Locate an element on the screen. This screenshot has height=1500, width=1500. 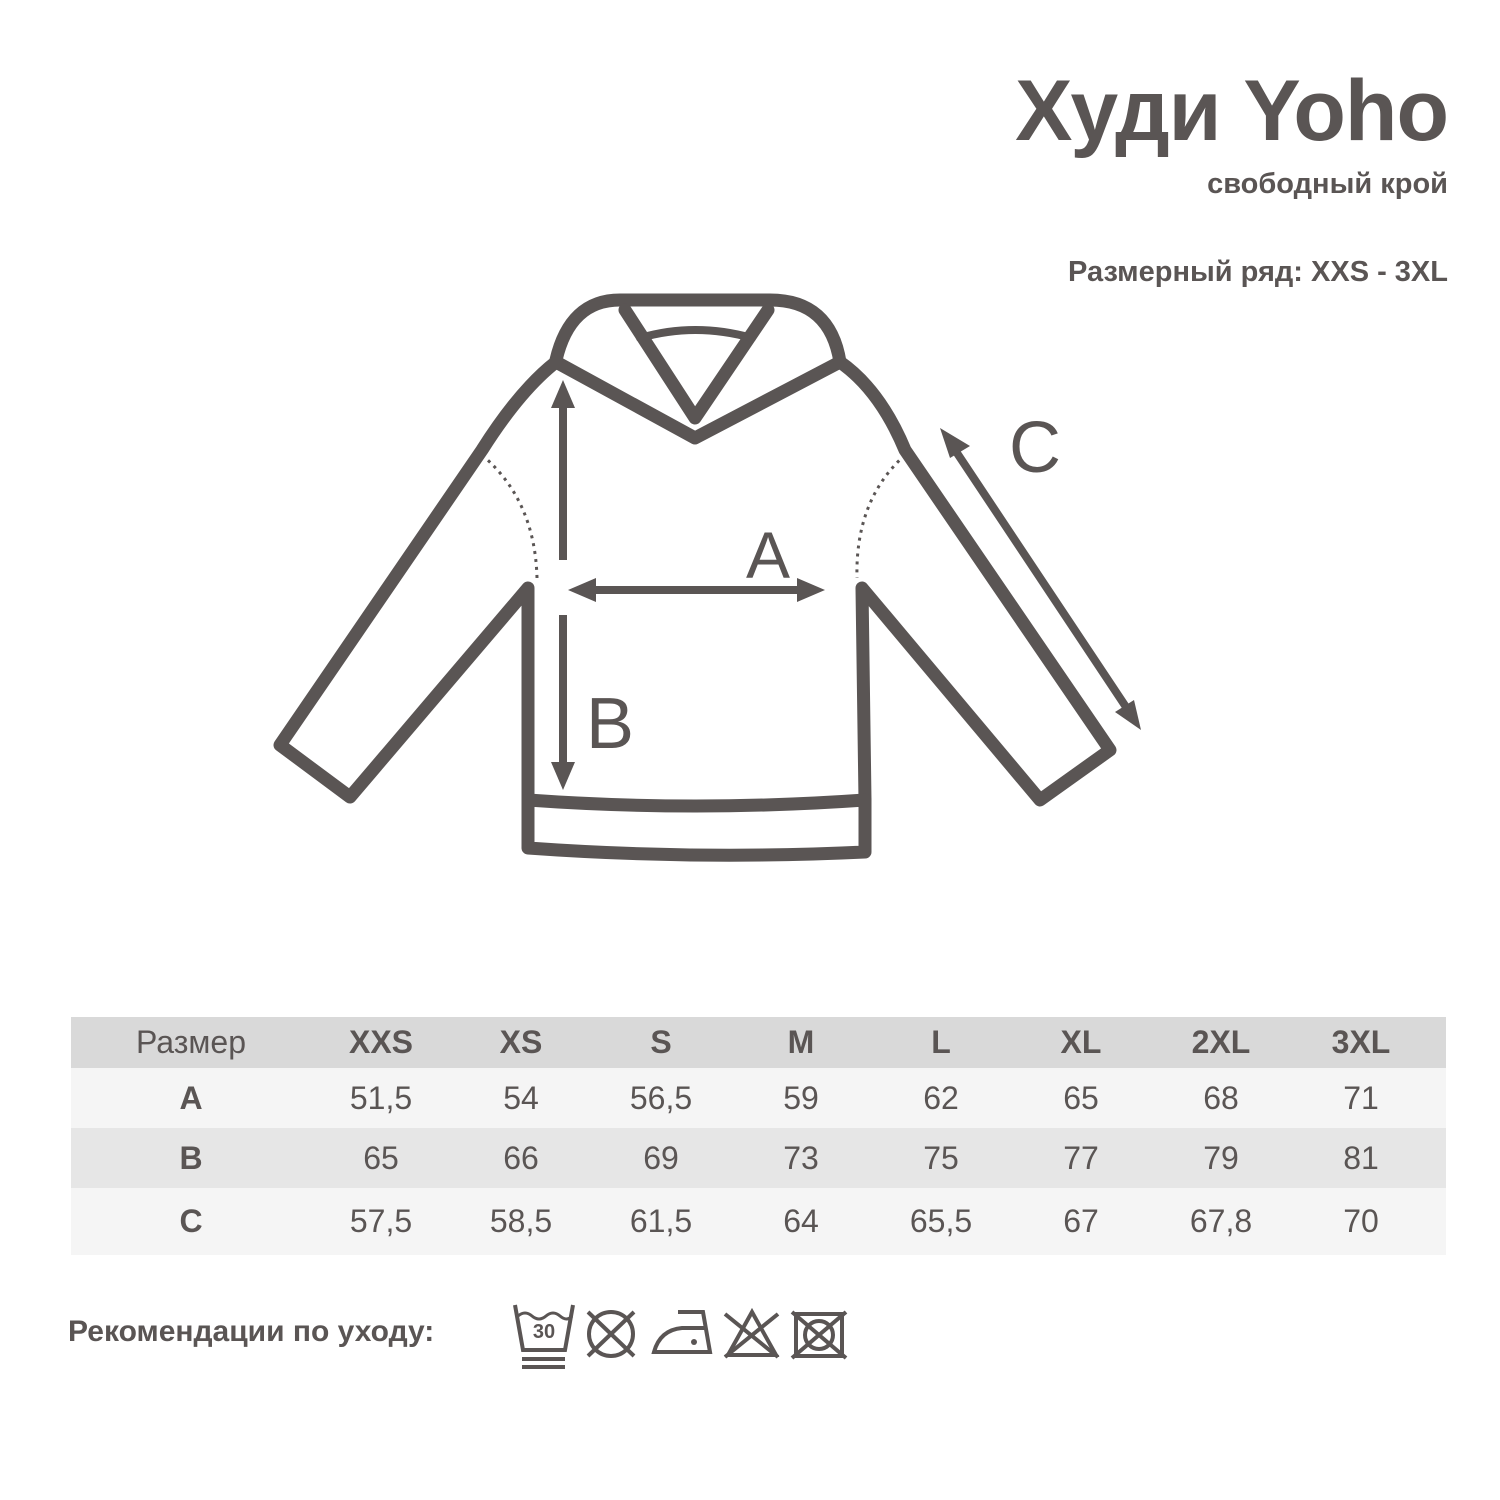
table-cell: 64 is located at coordinates (801, 1221).